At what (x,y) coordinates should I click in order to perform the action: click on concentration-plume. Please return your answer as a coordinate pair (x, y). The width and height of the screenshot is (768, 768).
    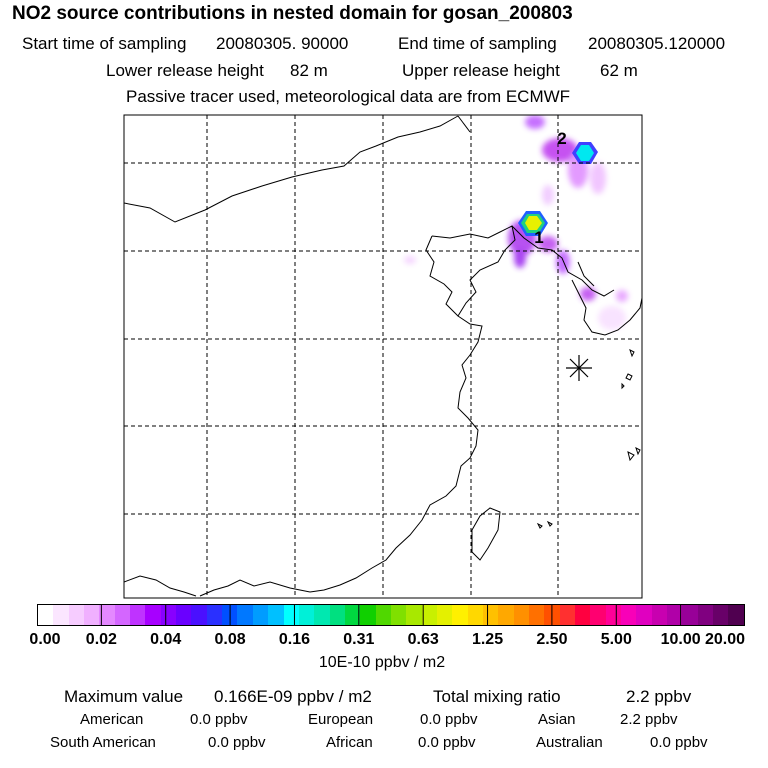
    Looking at the image, I should click on (516, 222).